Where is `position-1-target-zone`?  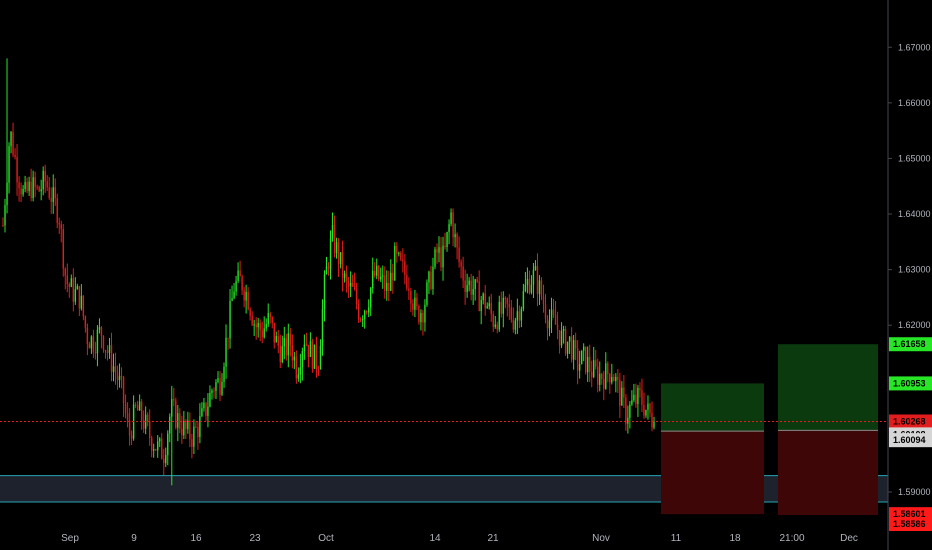 position-1-target-zone is located at coordinates (712, 407).